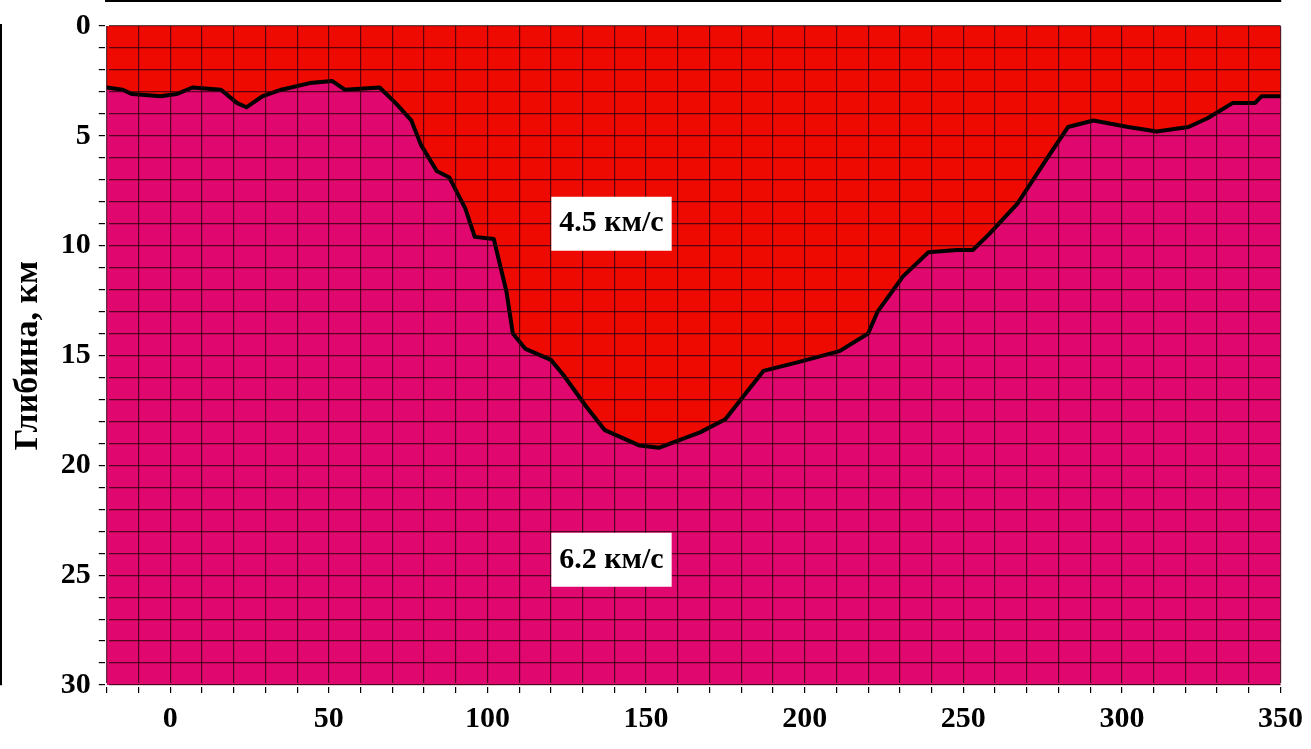  I want to click on y-tick-label: 10, so click(75, 243).